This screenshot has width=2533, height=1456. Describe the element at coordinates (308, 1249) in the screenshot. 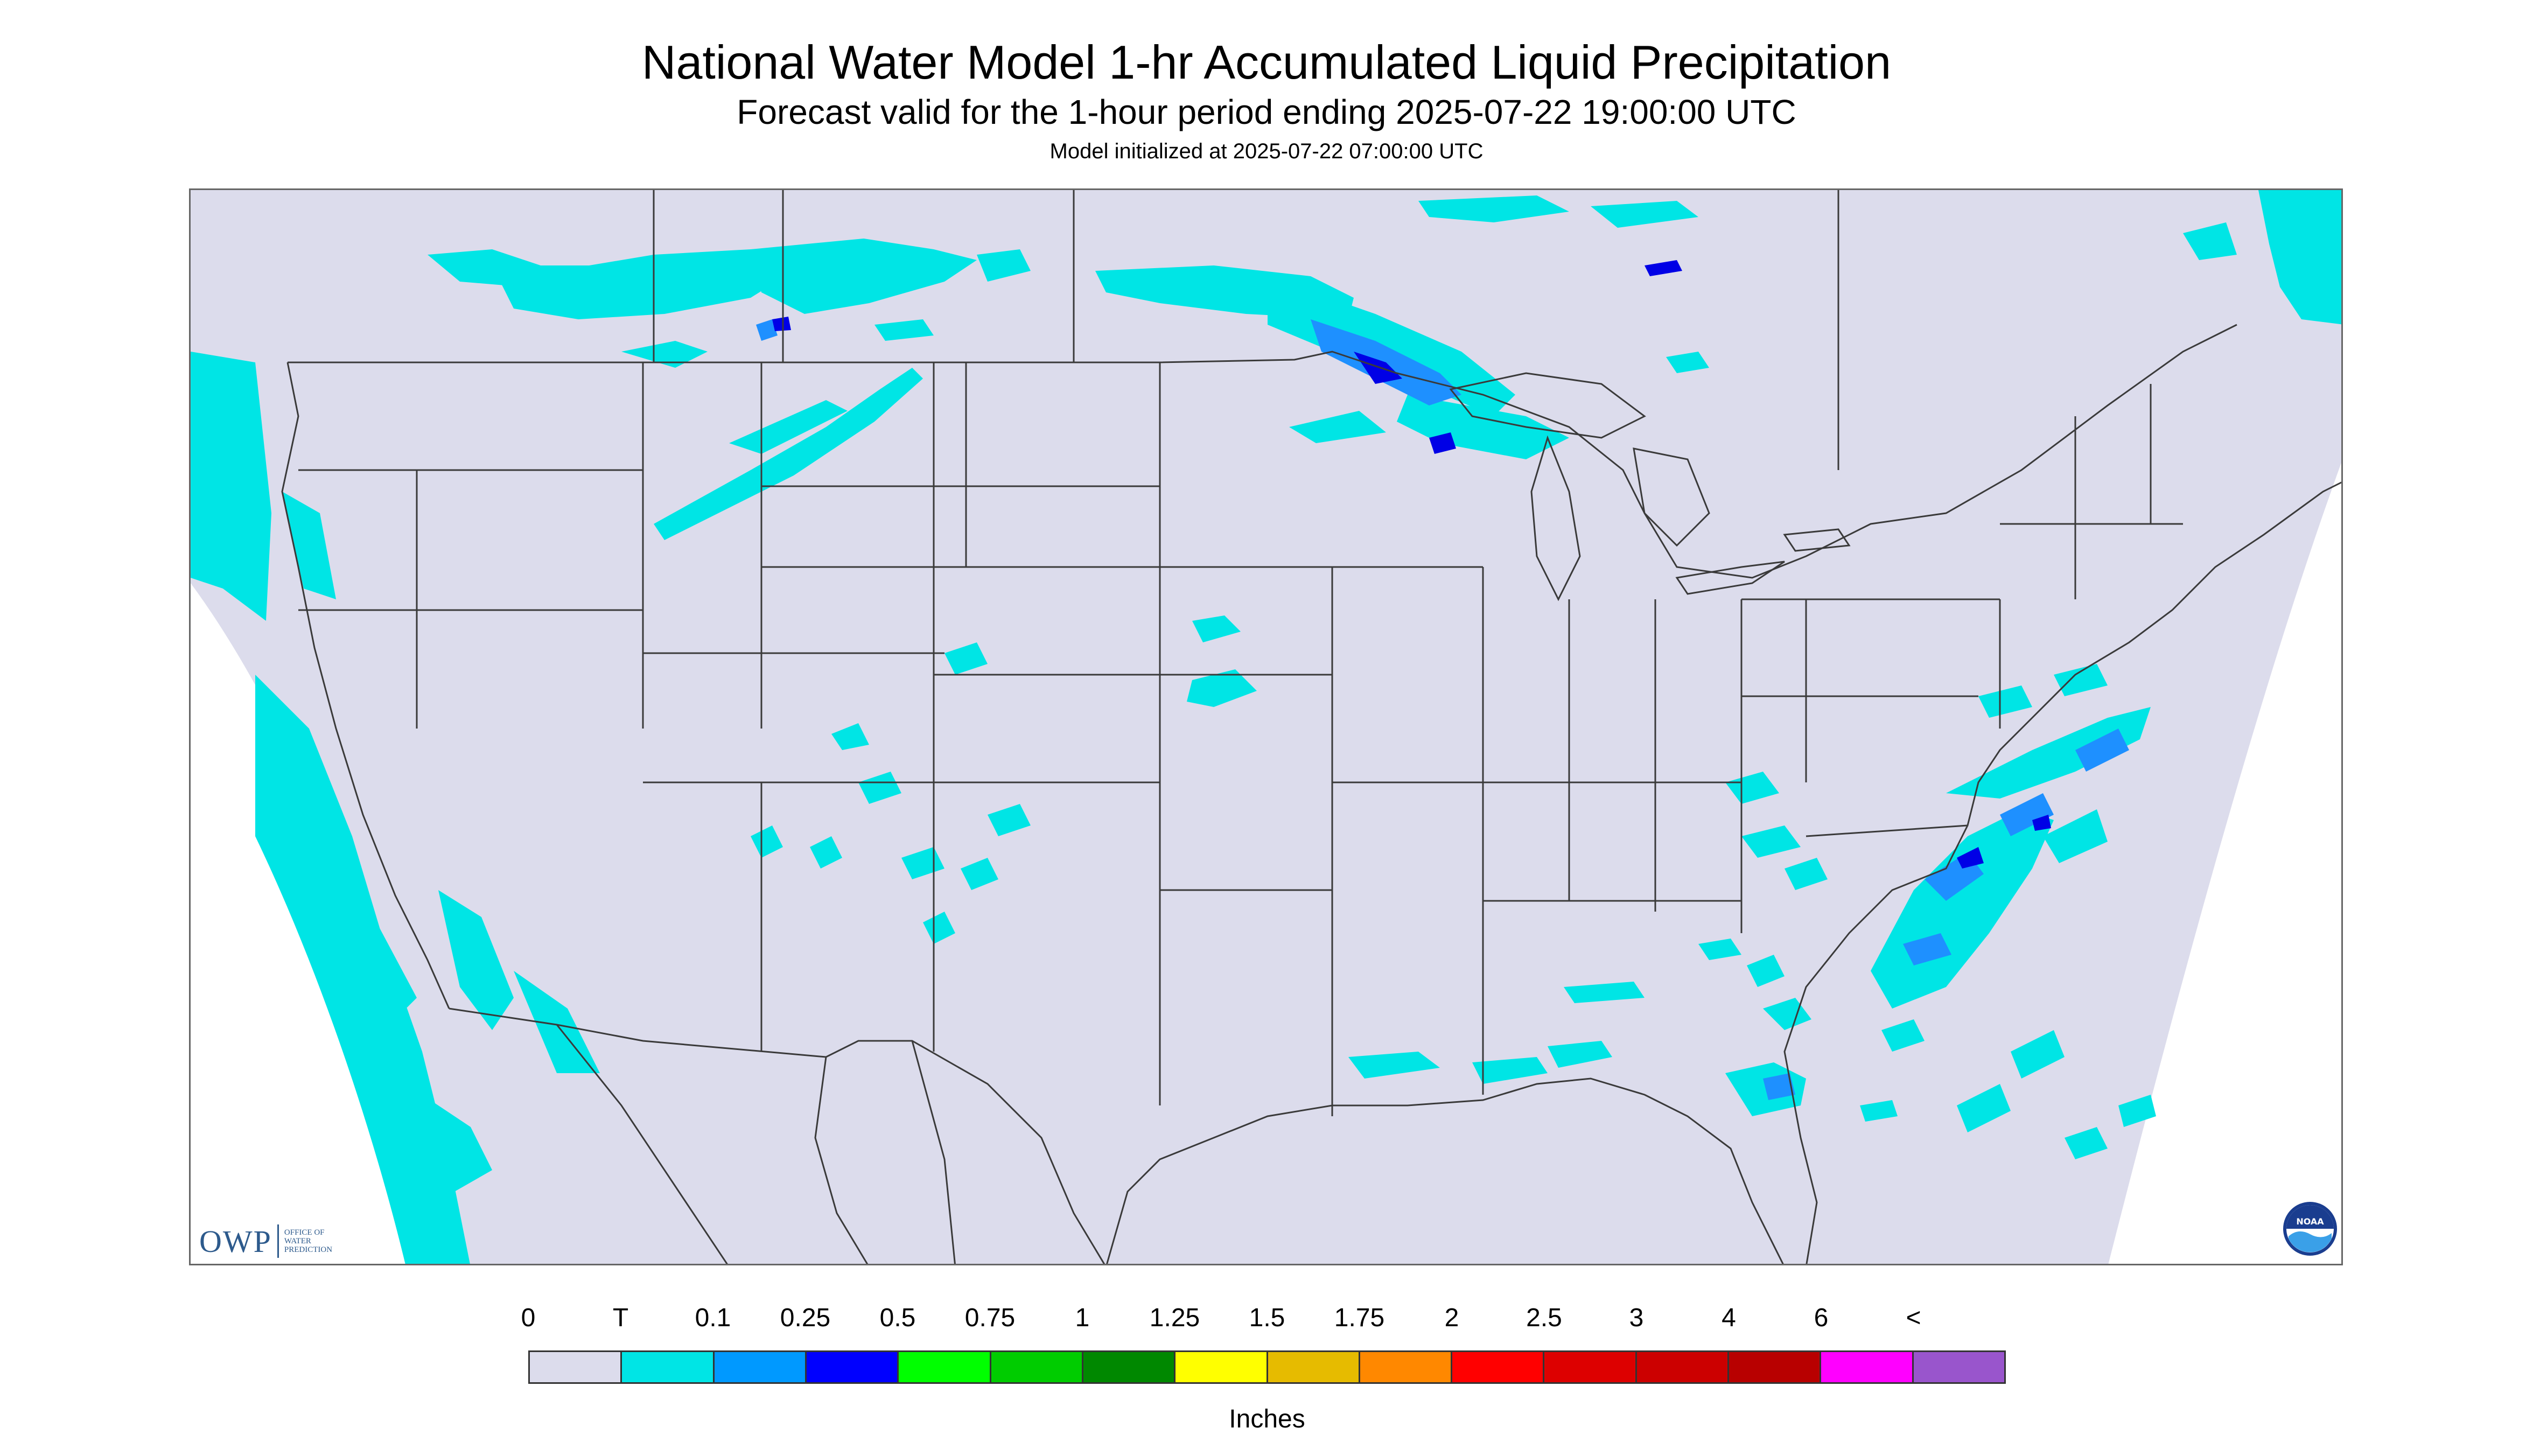

I see `owp-line-3: Prediction` at that location.